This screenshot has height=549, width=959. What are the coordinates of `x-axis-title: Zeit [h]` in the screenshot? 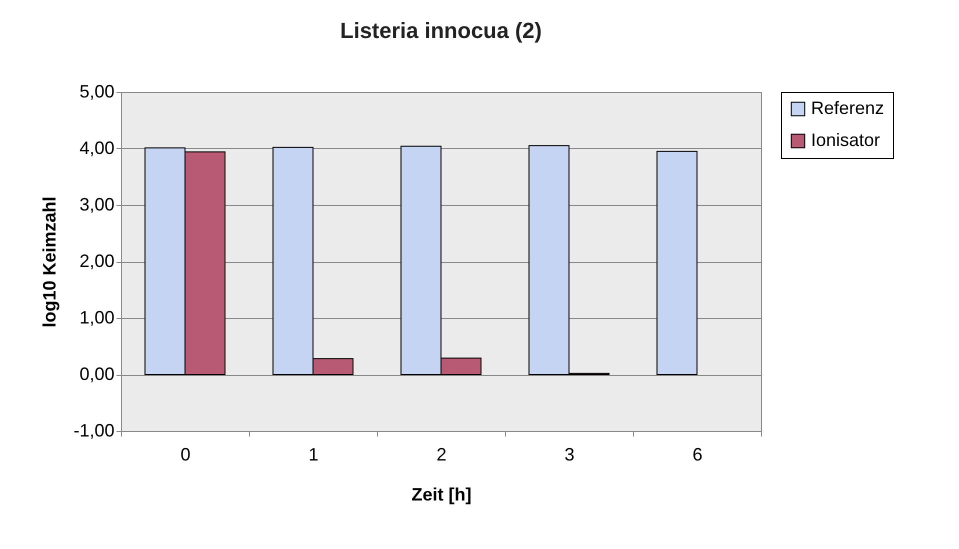 It's located at (442, 494).